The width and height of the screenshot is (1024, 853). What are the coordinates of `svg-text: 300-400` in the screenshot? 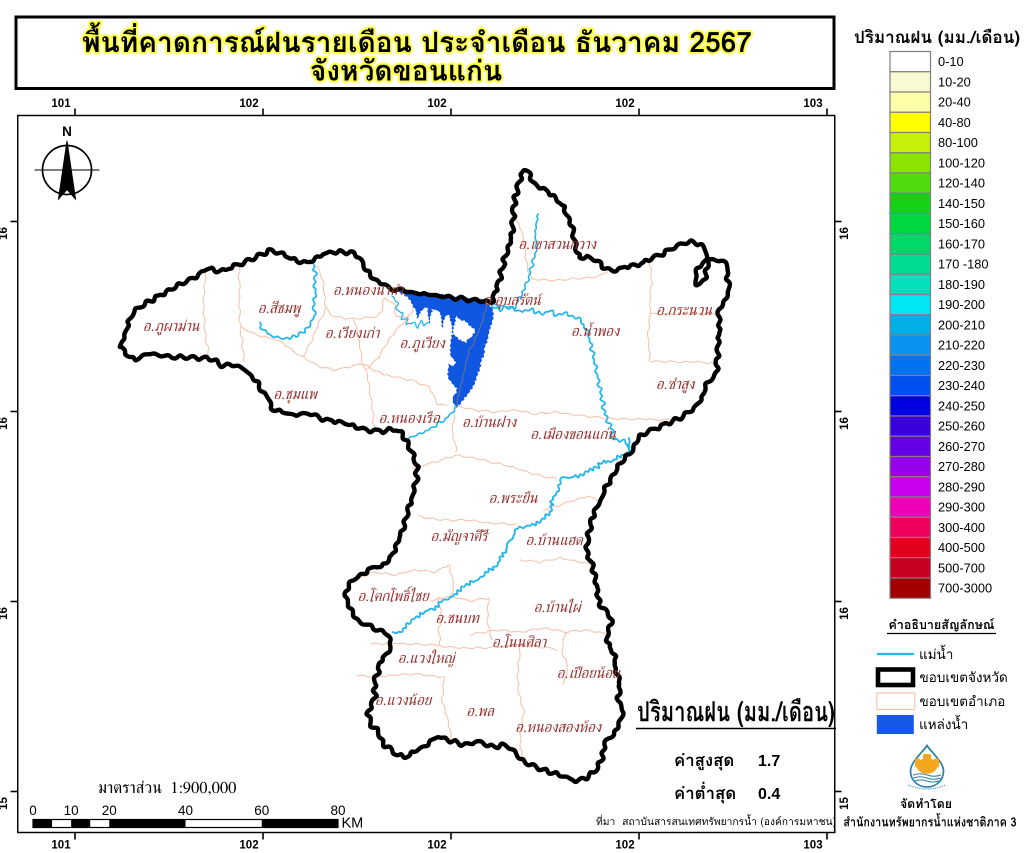 It's located at (961, 527).